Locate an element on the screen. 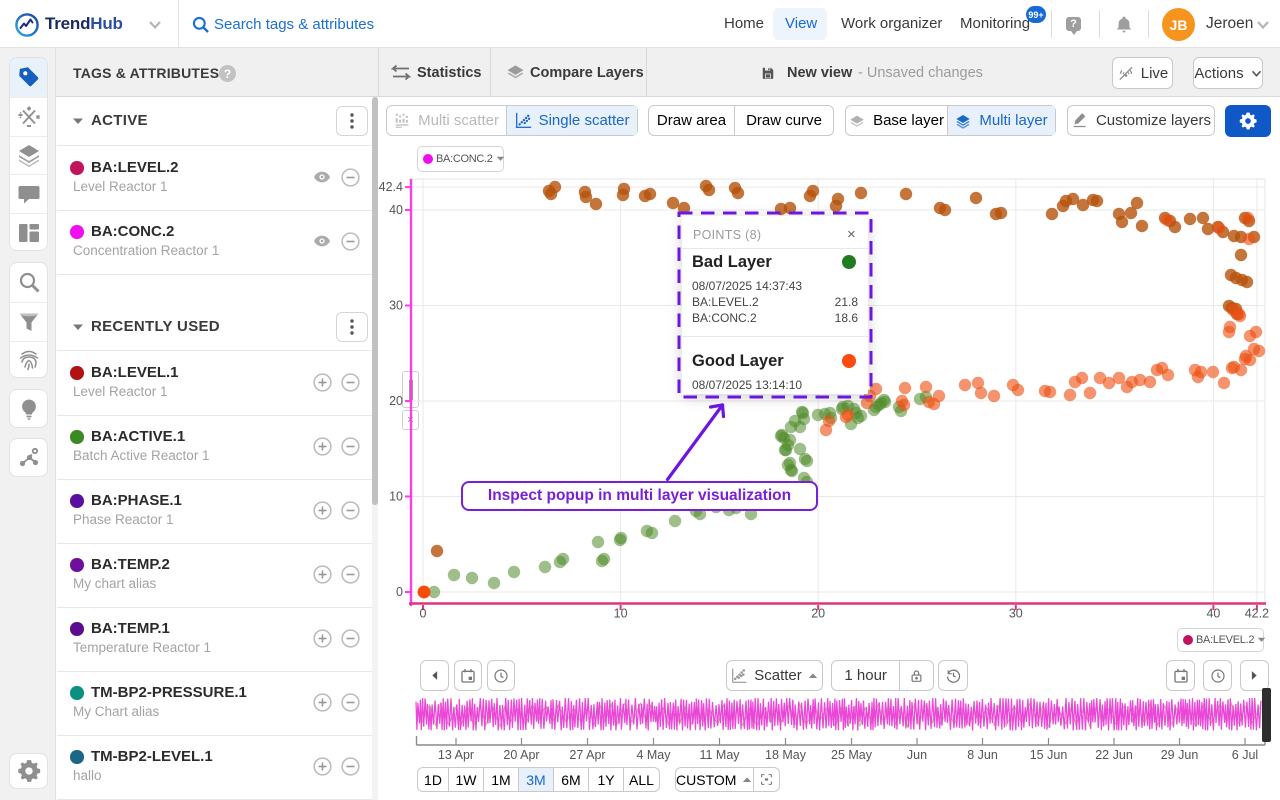  svg-text: Jun is located at coordinates (917, 755).